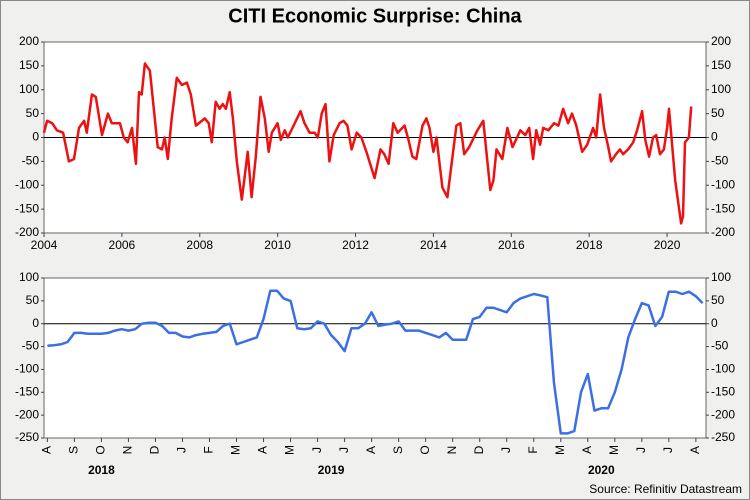 This screenshot has height=500, width=750. I want to click on source-note: Source: Refinitiv Datastream, so click(665, 489).